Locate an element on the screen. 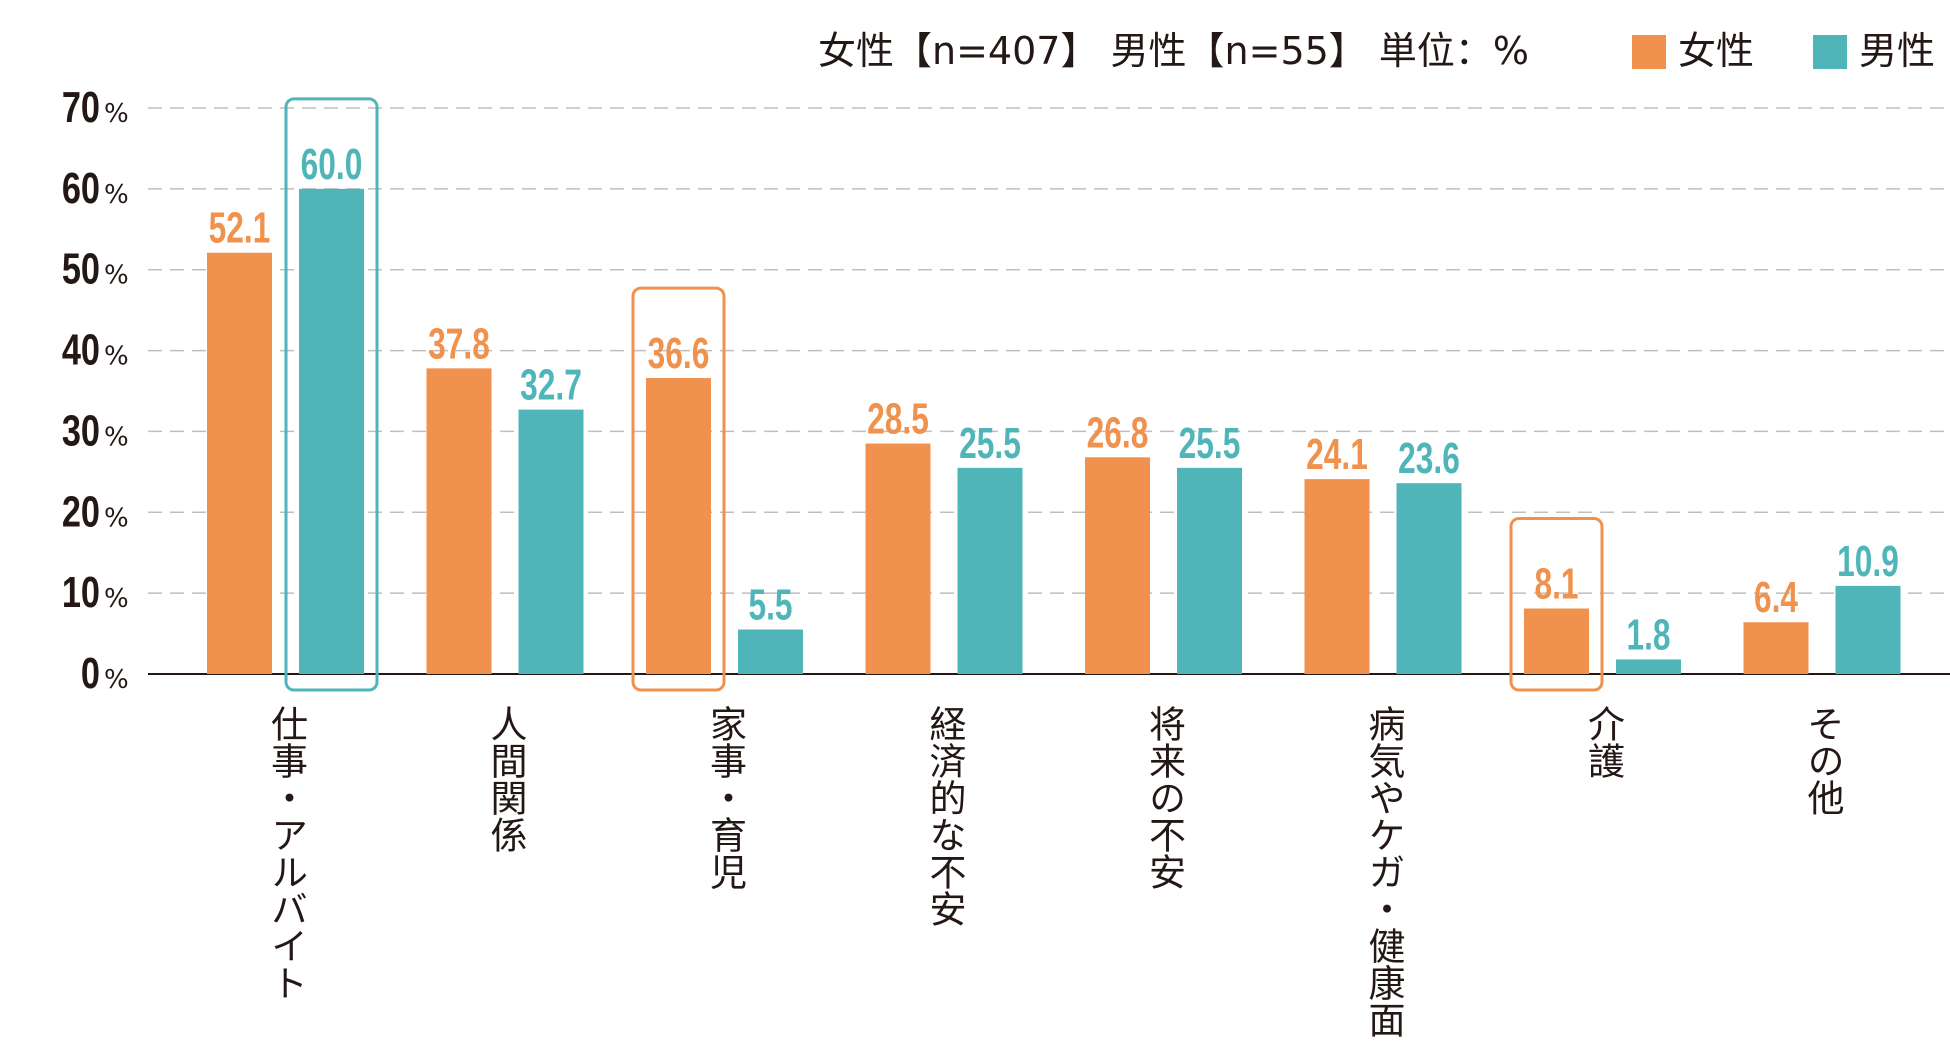  bar-value-label: 5.5 is located at coordinates (770, 605).